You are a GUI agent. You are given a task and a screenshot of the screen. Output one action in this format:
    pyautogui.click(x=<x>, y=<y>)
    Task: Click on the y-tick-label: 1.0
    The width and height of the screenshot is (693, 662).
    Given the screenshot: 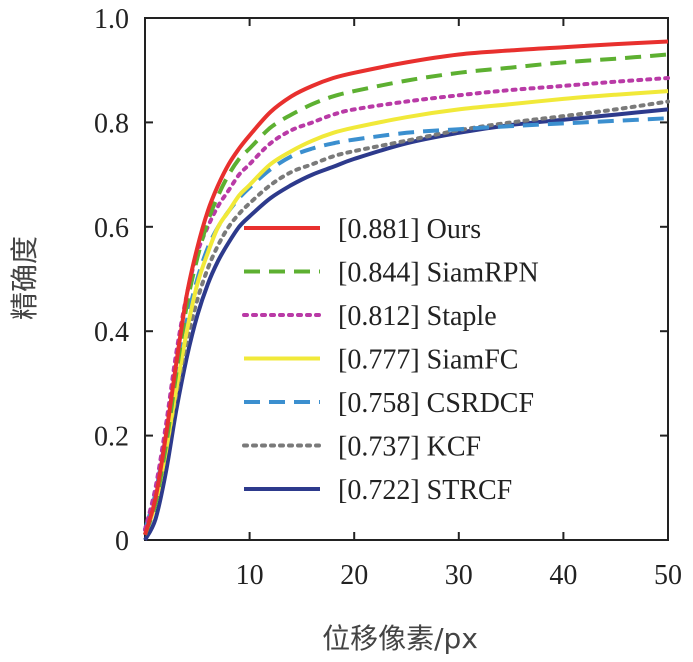 What is the action you would take?
    pyautogui.click(x=111, y=19)
    